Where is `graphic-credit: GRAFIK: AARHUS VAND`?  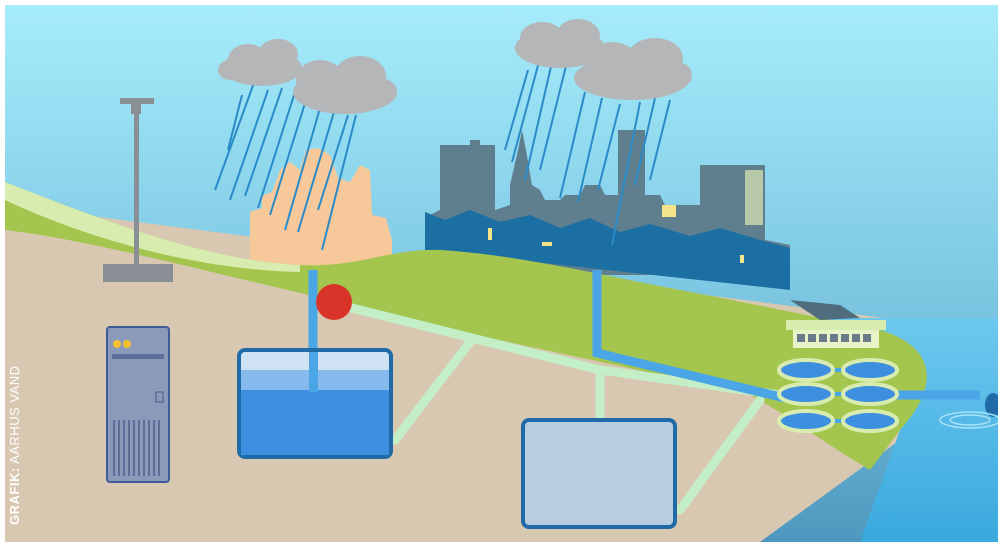 graphic-credit: GRAFIK: AARHUS VAND is located at coordinates (14, 445).